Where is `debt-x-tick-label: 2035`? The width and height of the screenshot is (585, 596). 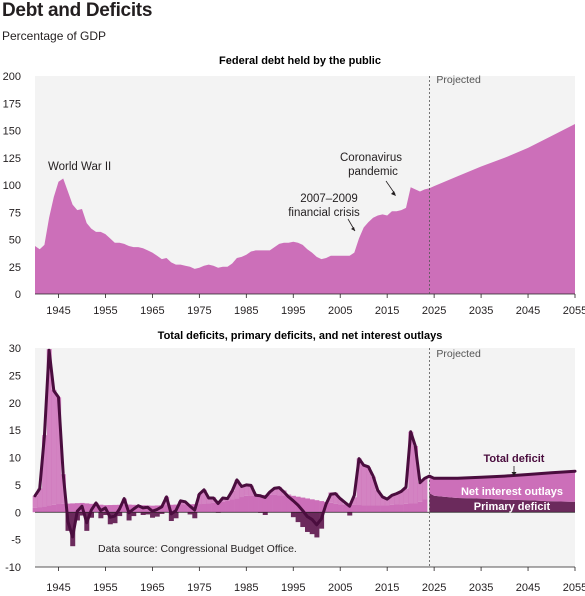 debt-x-tick-label: 2035 is located at coordinates (481, 311).